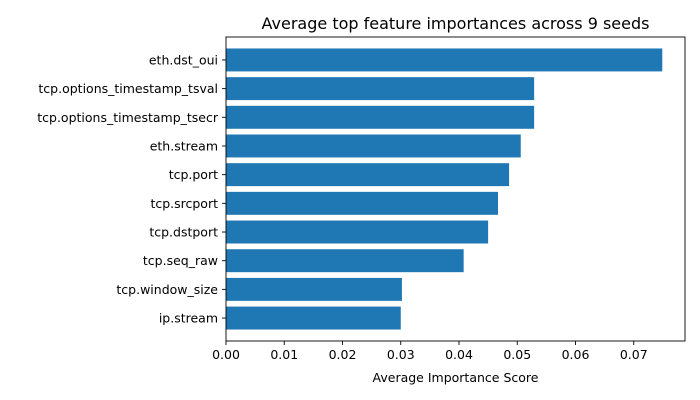  I want to click on x-tick-label: 0.06, so click(576, 354).